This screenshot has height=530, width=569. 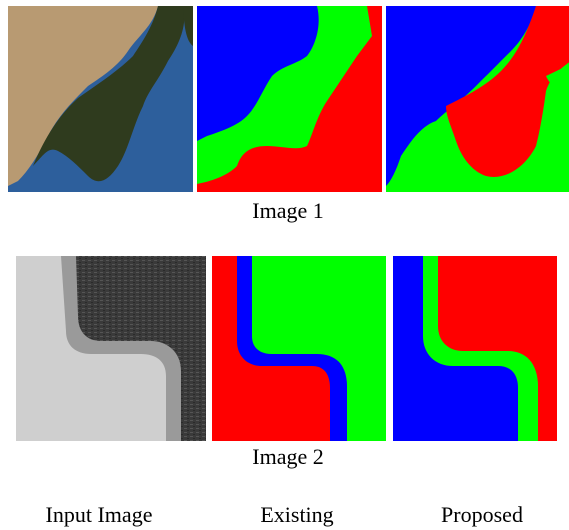 What do you see at coordinates (99, 514) in the screenshot?
I see `column-label-input: Input Image` at bounding box center [99, 514].